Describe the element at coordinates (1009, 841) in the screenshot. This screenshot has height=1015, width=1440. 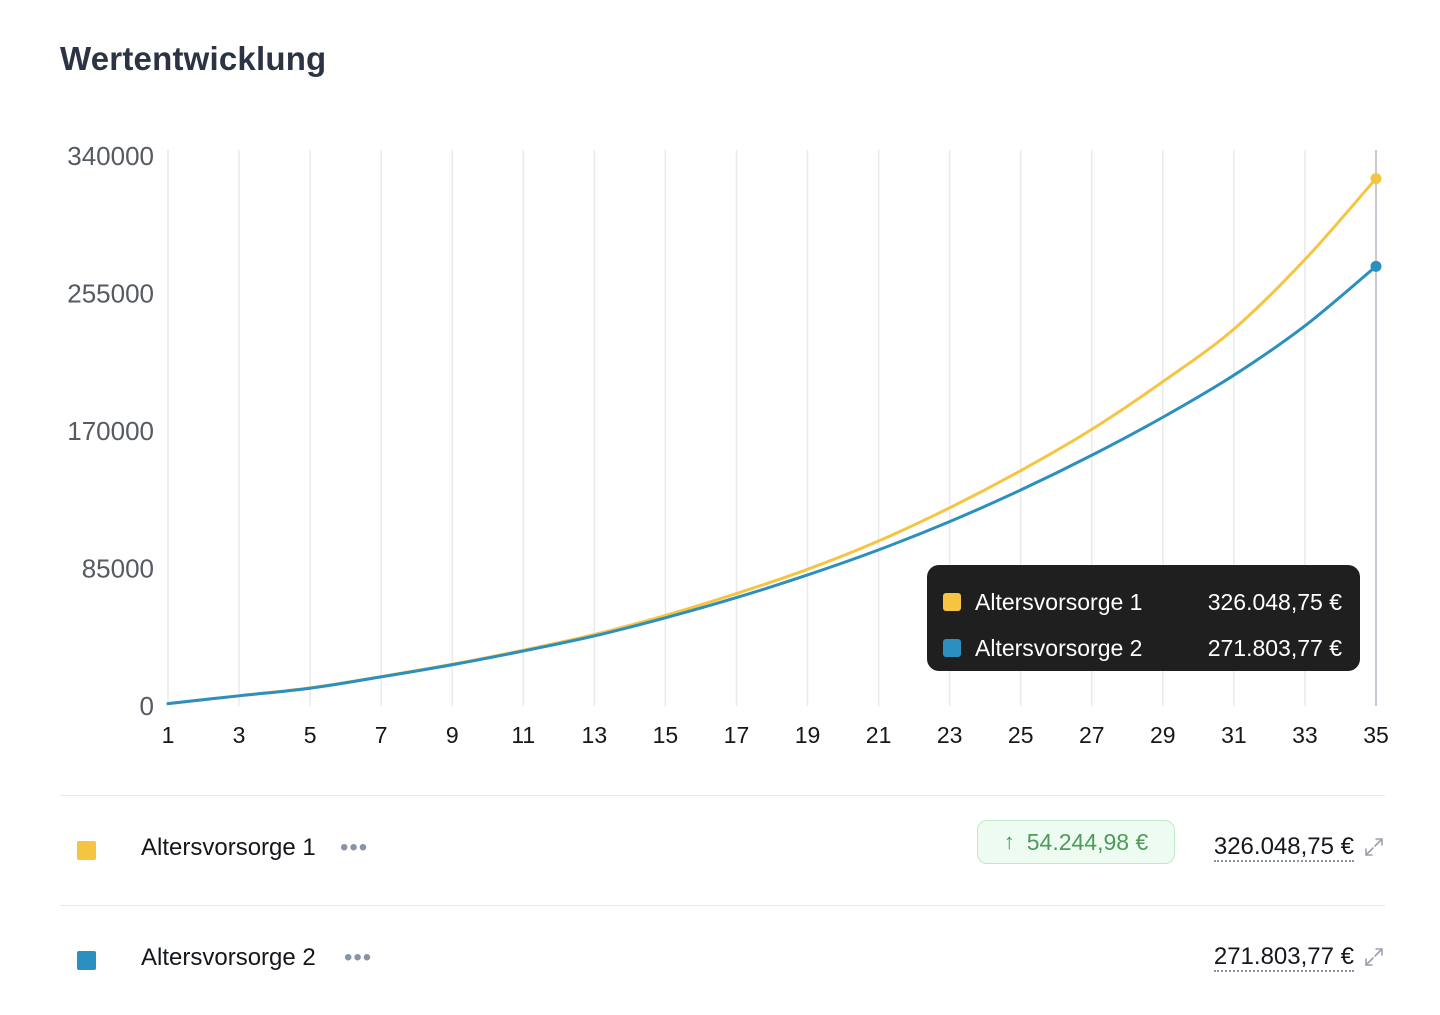
I see `arrow-up-icon: ↑` at that location.